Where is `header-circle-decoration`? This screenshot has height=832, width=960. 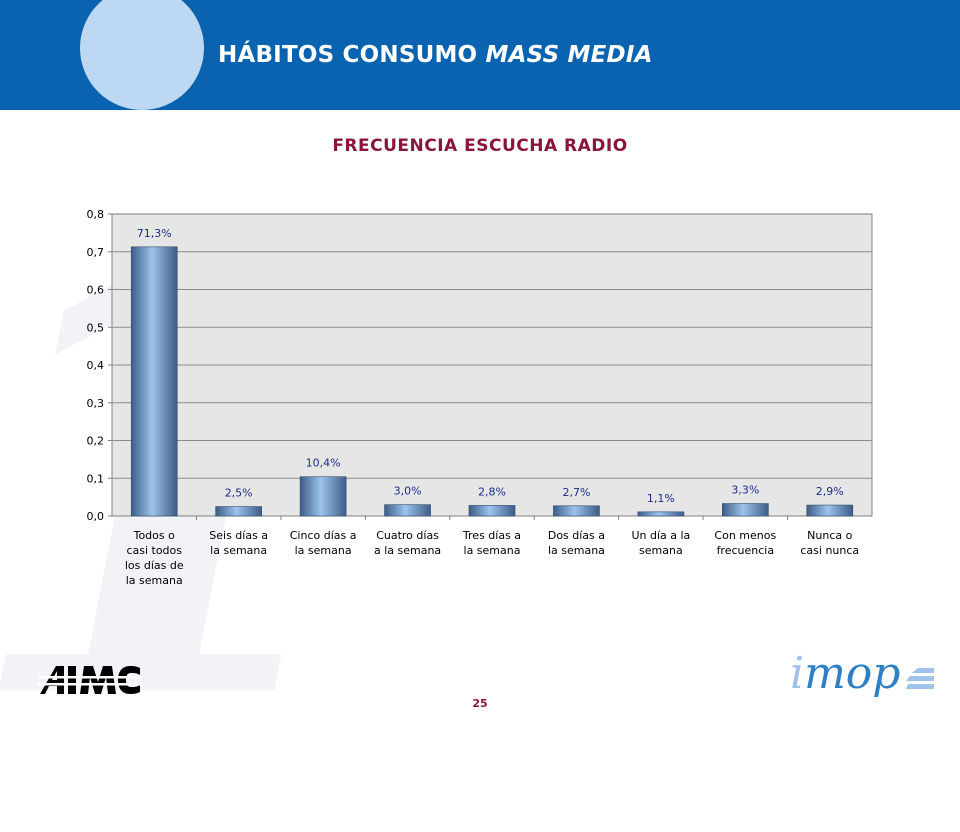 header-circle-decoration is located at coordinates (142, 55).